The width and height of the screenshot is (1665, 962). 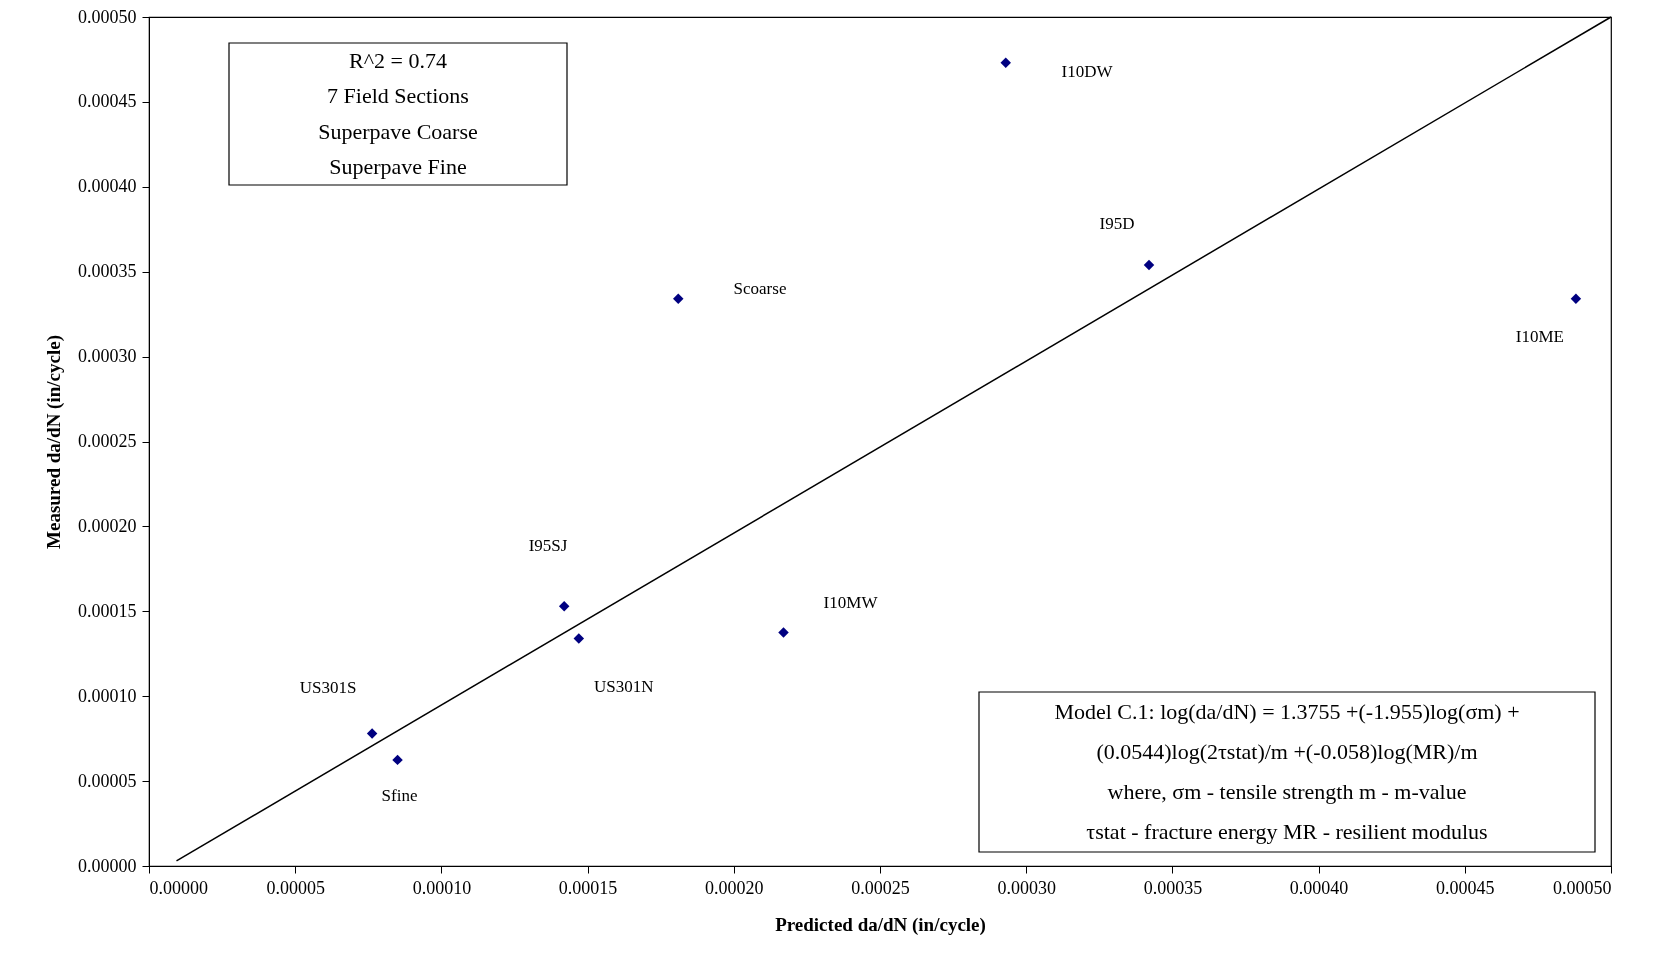 What do you see at coordinates (588, 887) in the screenshot?
I see `x-tick-label: 0.00015` at bounding box center [588, 887].